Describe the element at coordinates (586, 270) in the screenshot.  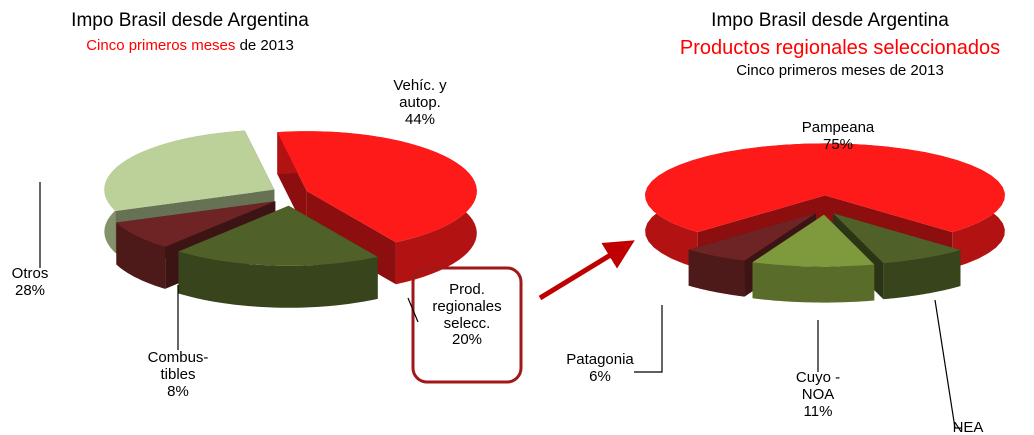
I see `arrow` at that location.